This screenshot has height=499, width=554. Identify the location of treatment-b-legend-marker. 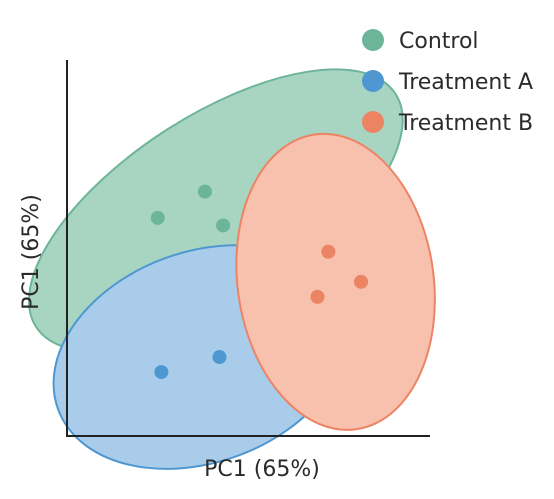
(373, 122).